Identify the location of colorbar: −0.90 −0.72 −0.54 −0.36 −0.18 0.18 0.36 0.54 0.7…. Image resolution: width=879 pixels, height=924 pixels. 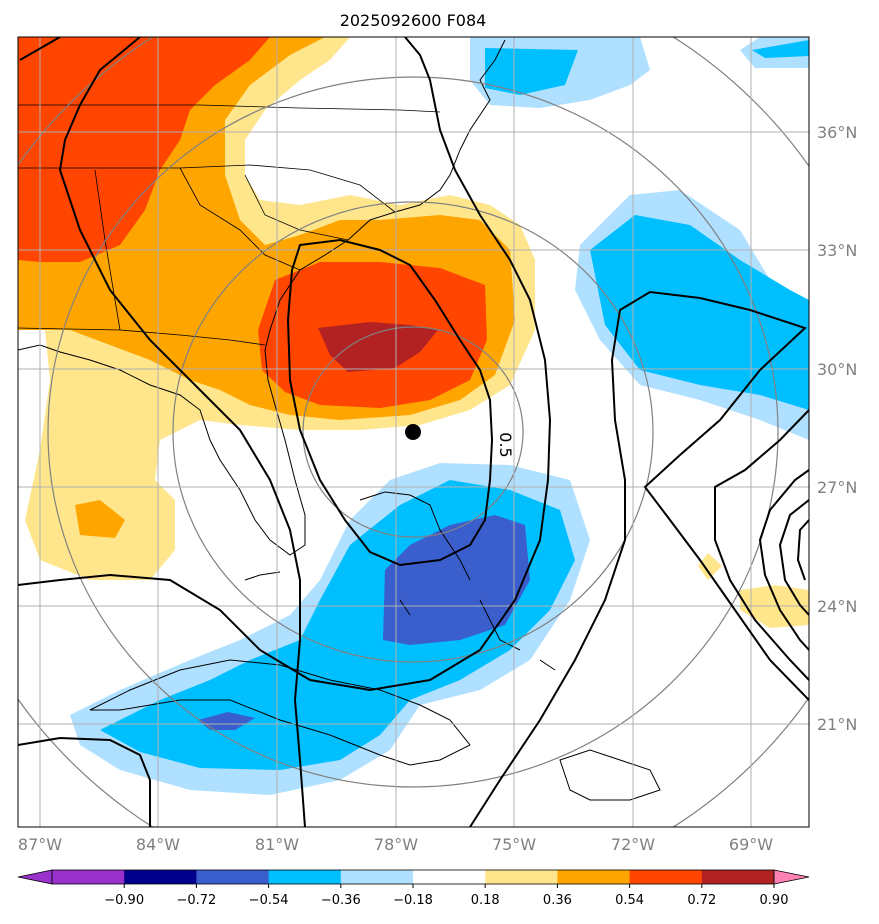
(413, 888).